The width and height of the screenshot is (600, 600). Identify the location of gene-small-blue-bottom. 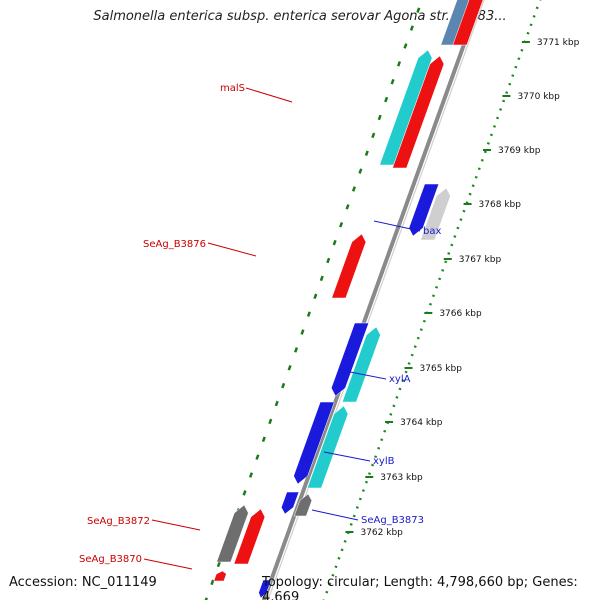
(265, 589).